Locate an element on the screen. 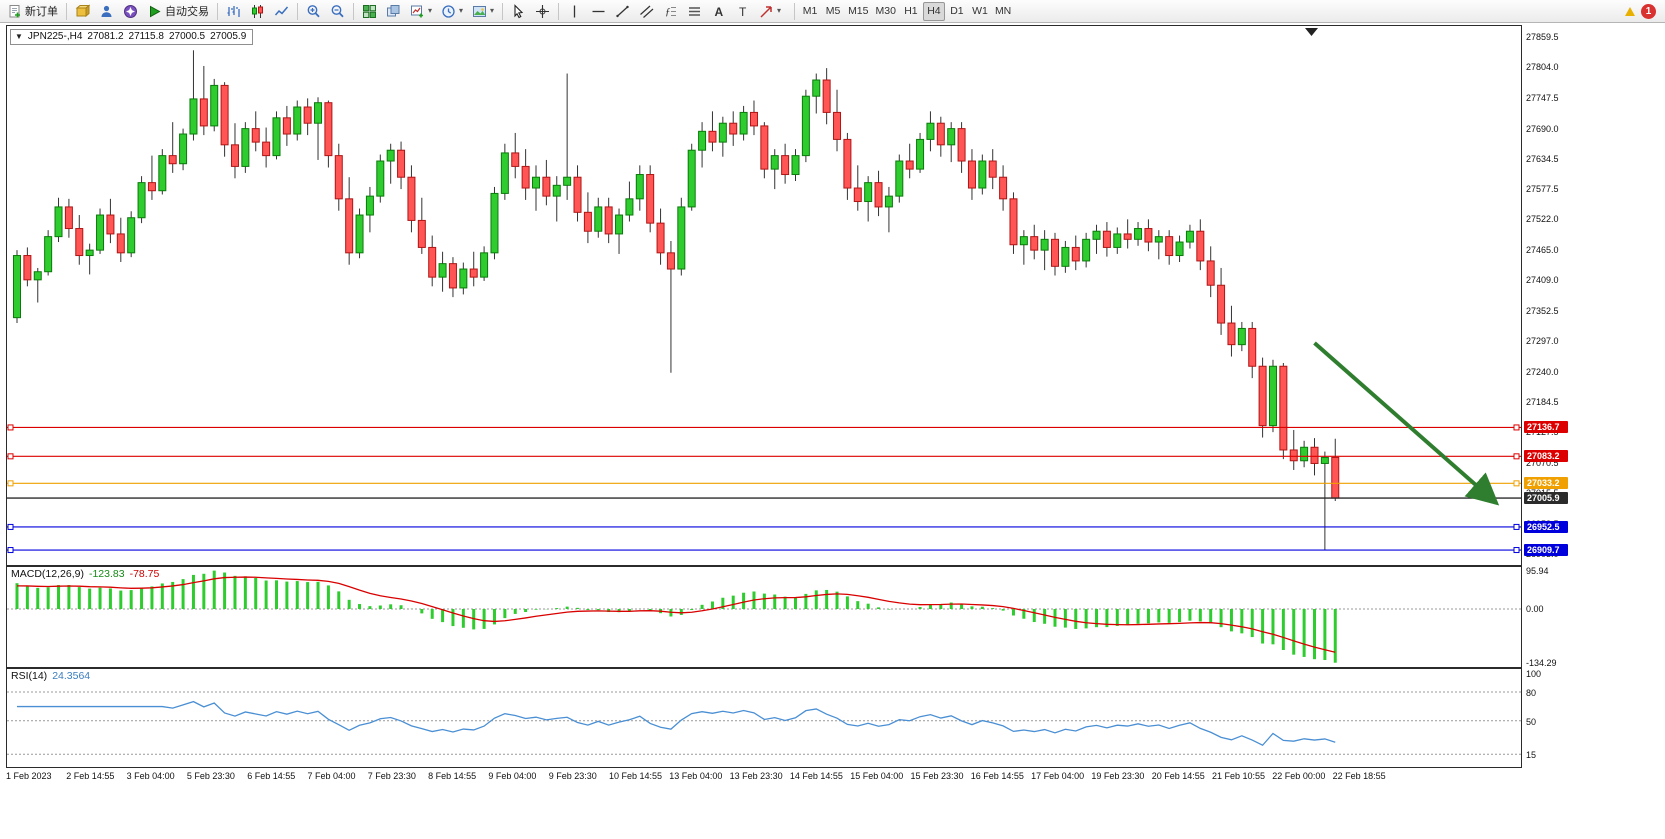  zoom-out-icon is located at coordinates (337, 11).